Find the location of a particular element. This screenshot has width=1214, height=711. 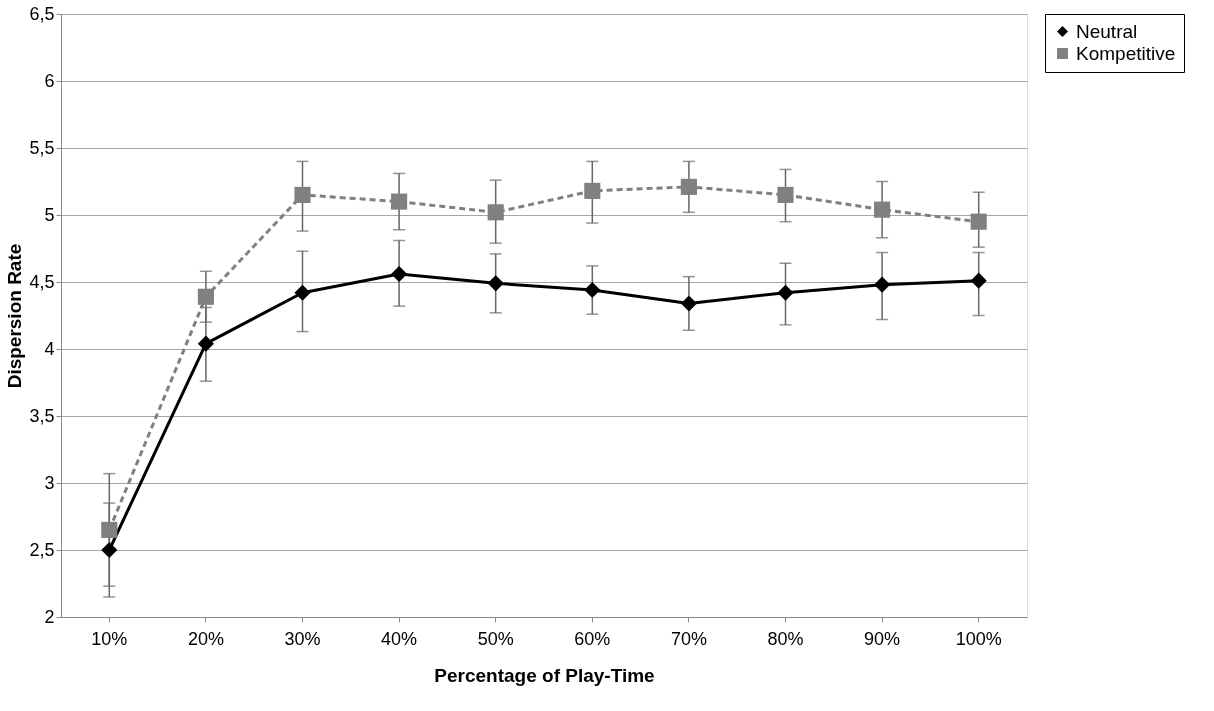

x-axis-title: Percentage of Play-Time is located at coordinates (544, 675).